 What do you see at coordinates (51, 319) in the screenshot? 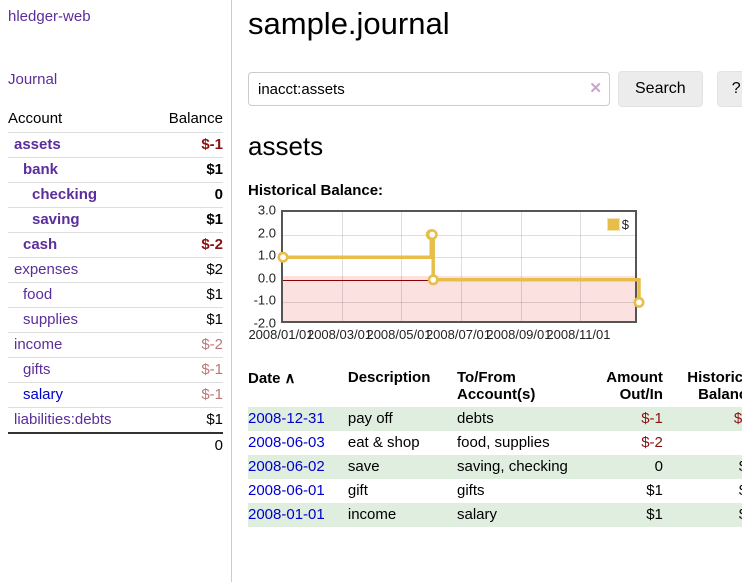
I see `account-link: supplies` at bounding box center [51, 319].